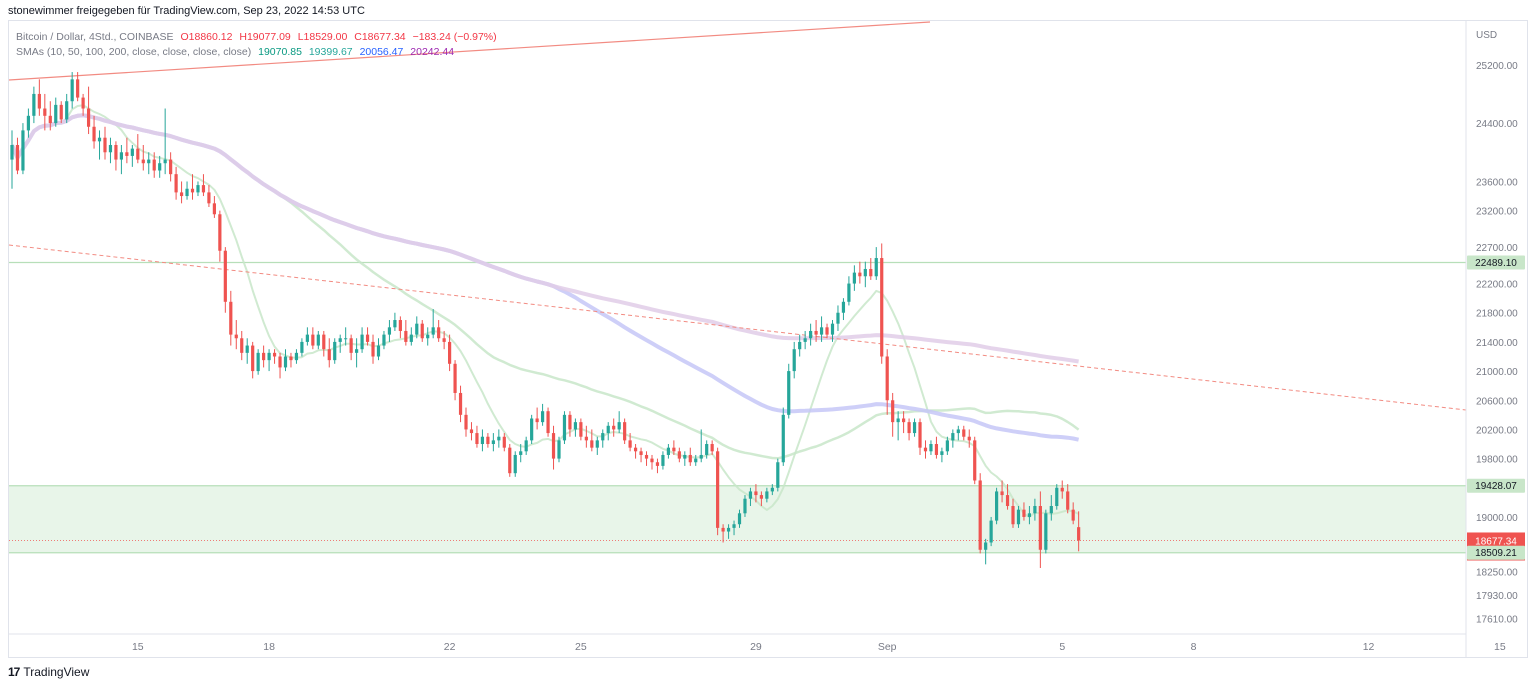 The width and height of the screenshot is (1536, 688). What do you see at coordinates (454, 37) in the screenshot?
I see `change-value: −183.24 (−0.97%)` at bounding box center [454, 37].